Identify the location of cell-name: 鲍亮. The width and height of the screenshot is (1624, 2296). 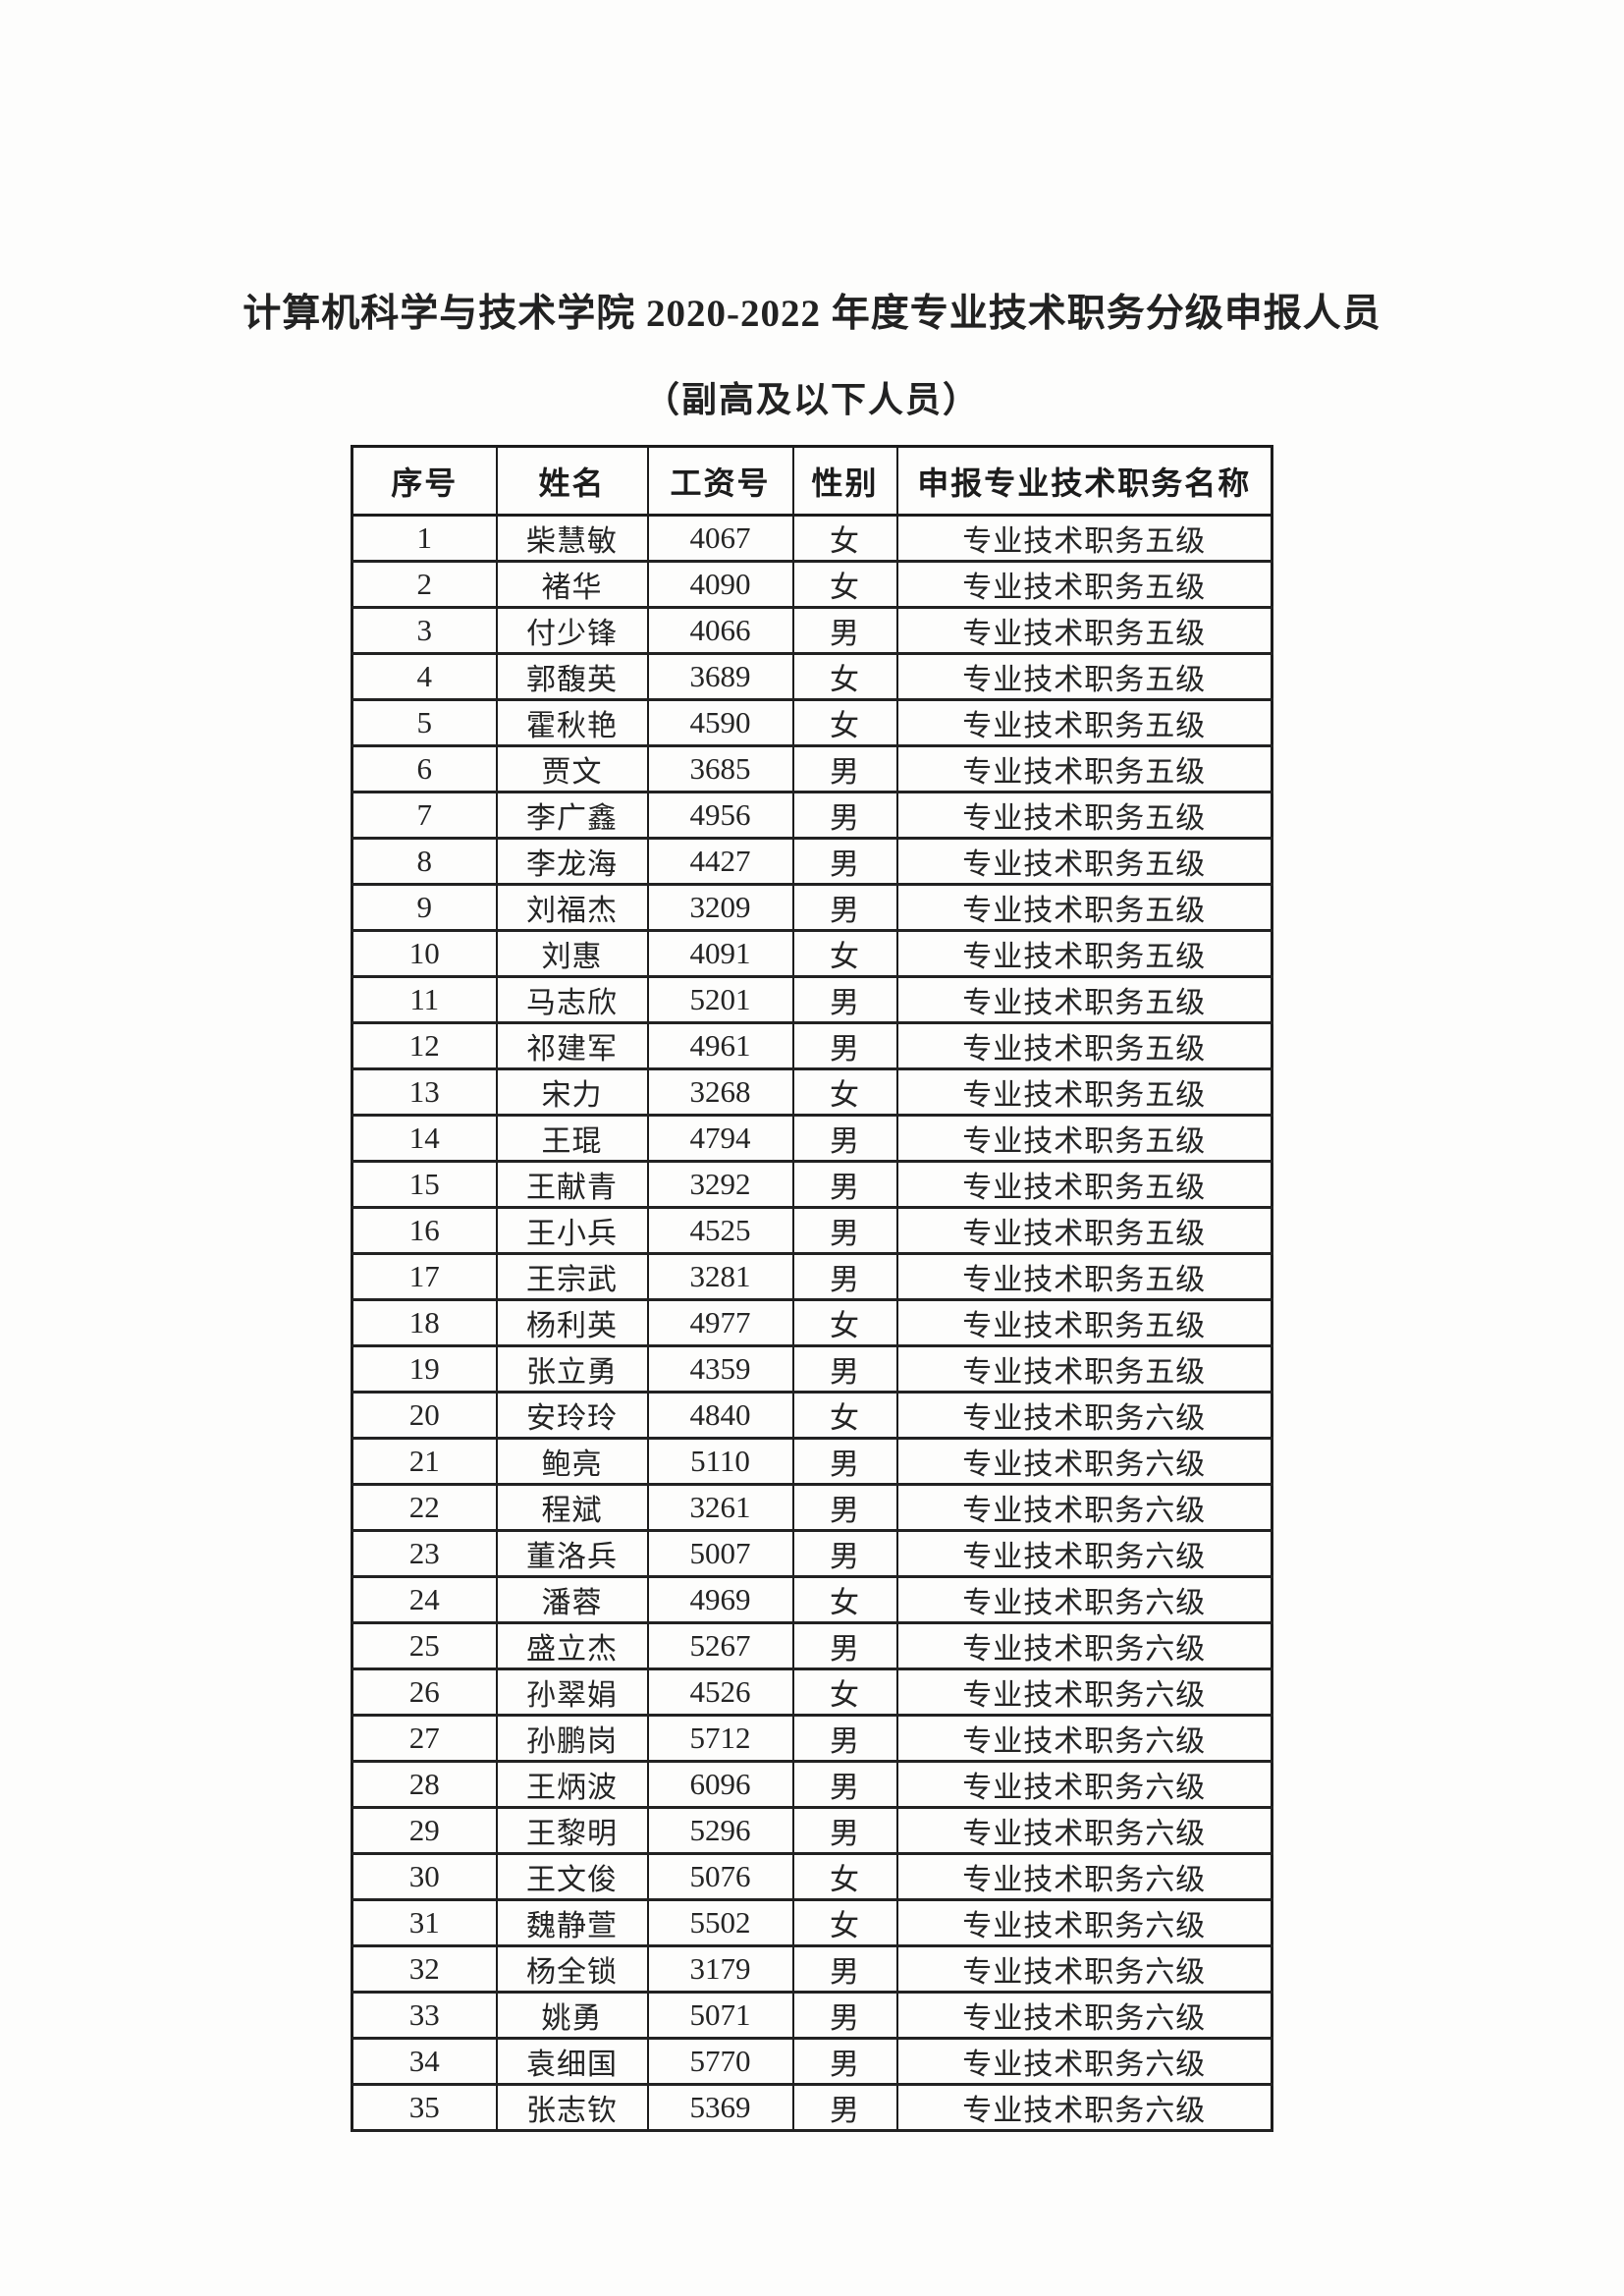
(572, 1461).